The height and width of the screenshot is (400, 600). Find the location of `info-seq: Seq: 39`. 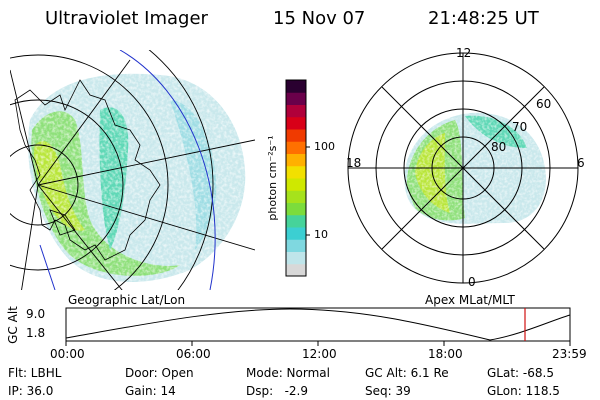

info-seq: Seq: 39 is located at coordinates (388, 391).